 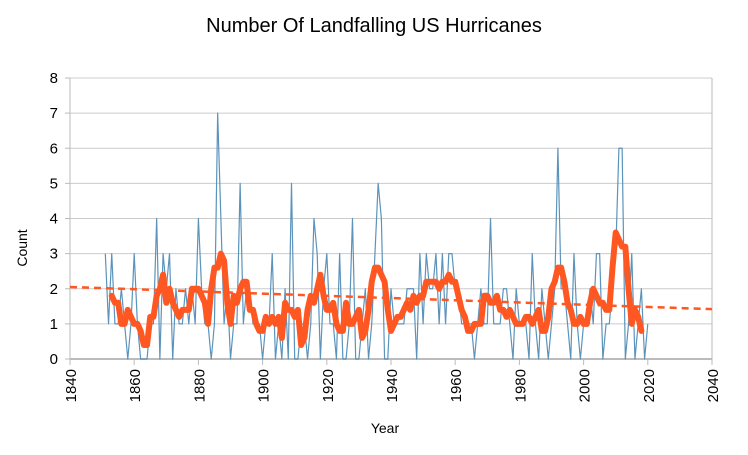 I want to click on y-tick-label: 0, so click(x=54, y=359).